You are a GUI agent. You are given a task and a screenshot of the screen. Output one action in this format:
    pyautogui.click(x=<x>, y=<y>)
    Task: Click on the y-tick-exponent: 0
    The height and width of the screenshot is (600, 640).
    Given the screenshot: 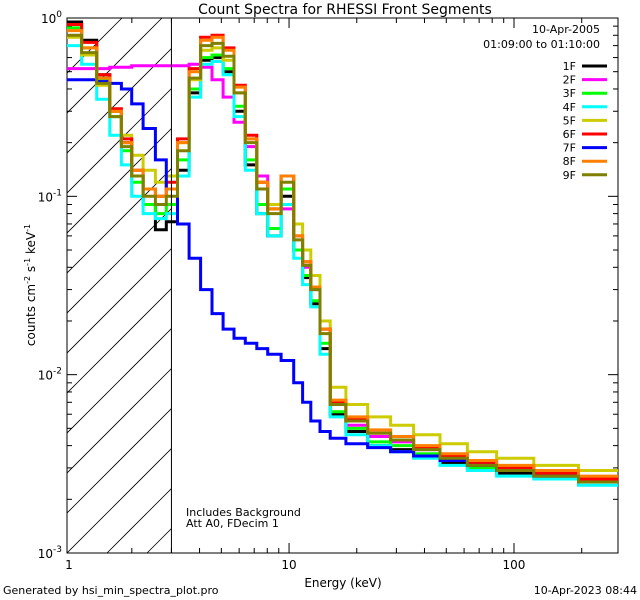 What is the action you would take?
    pyautogui.click(x=59, y=15)
    